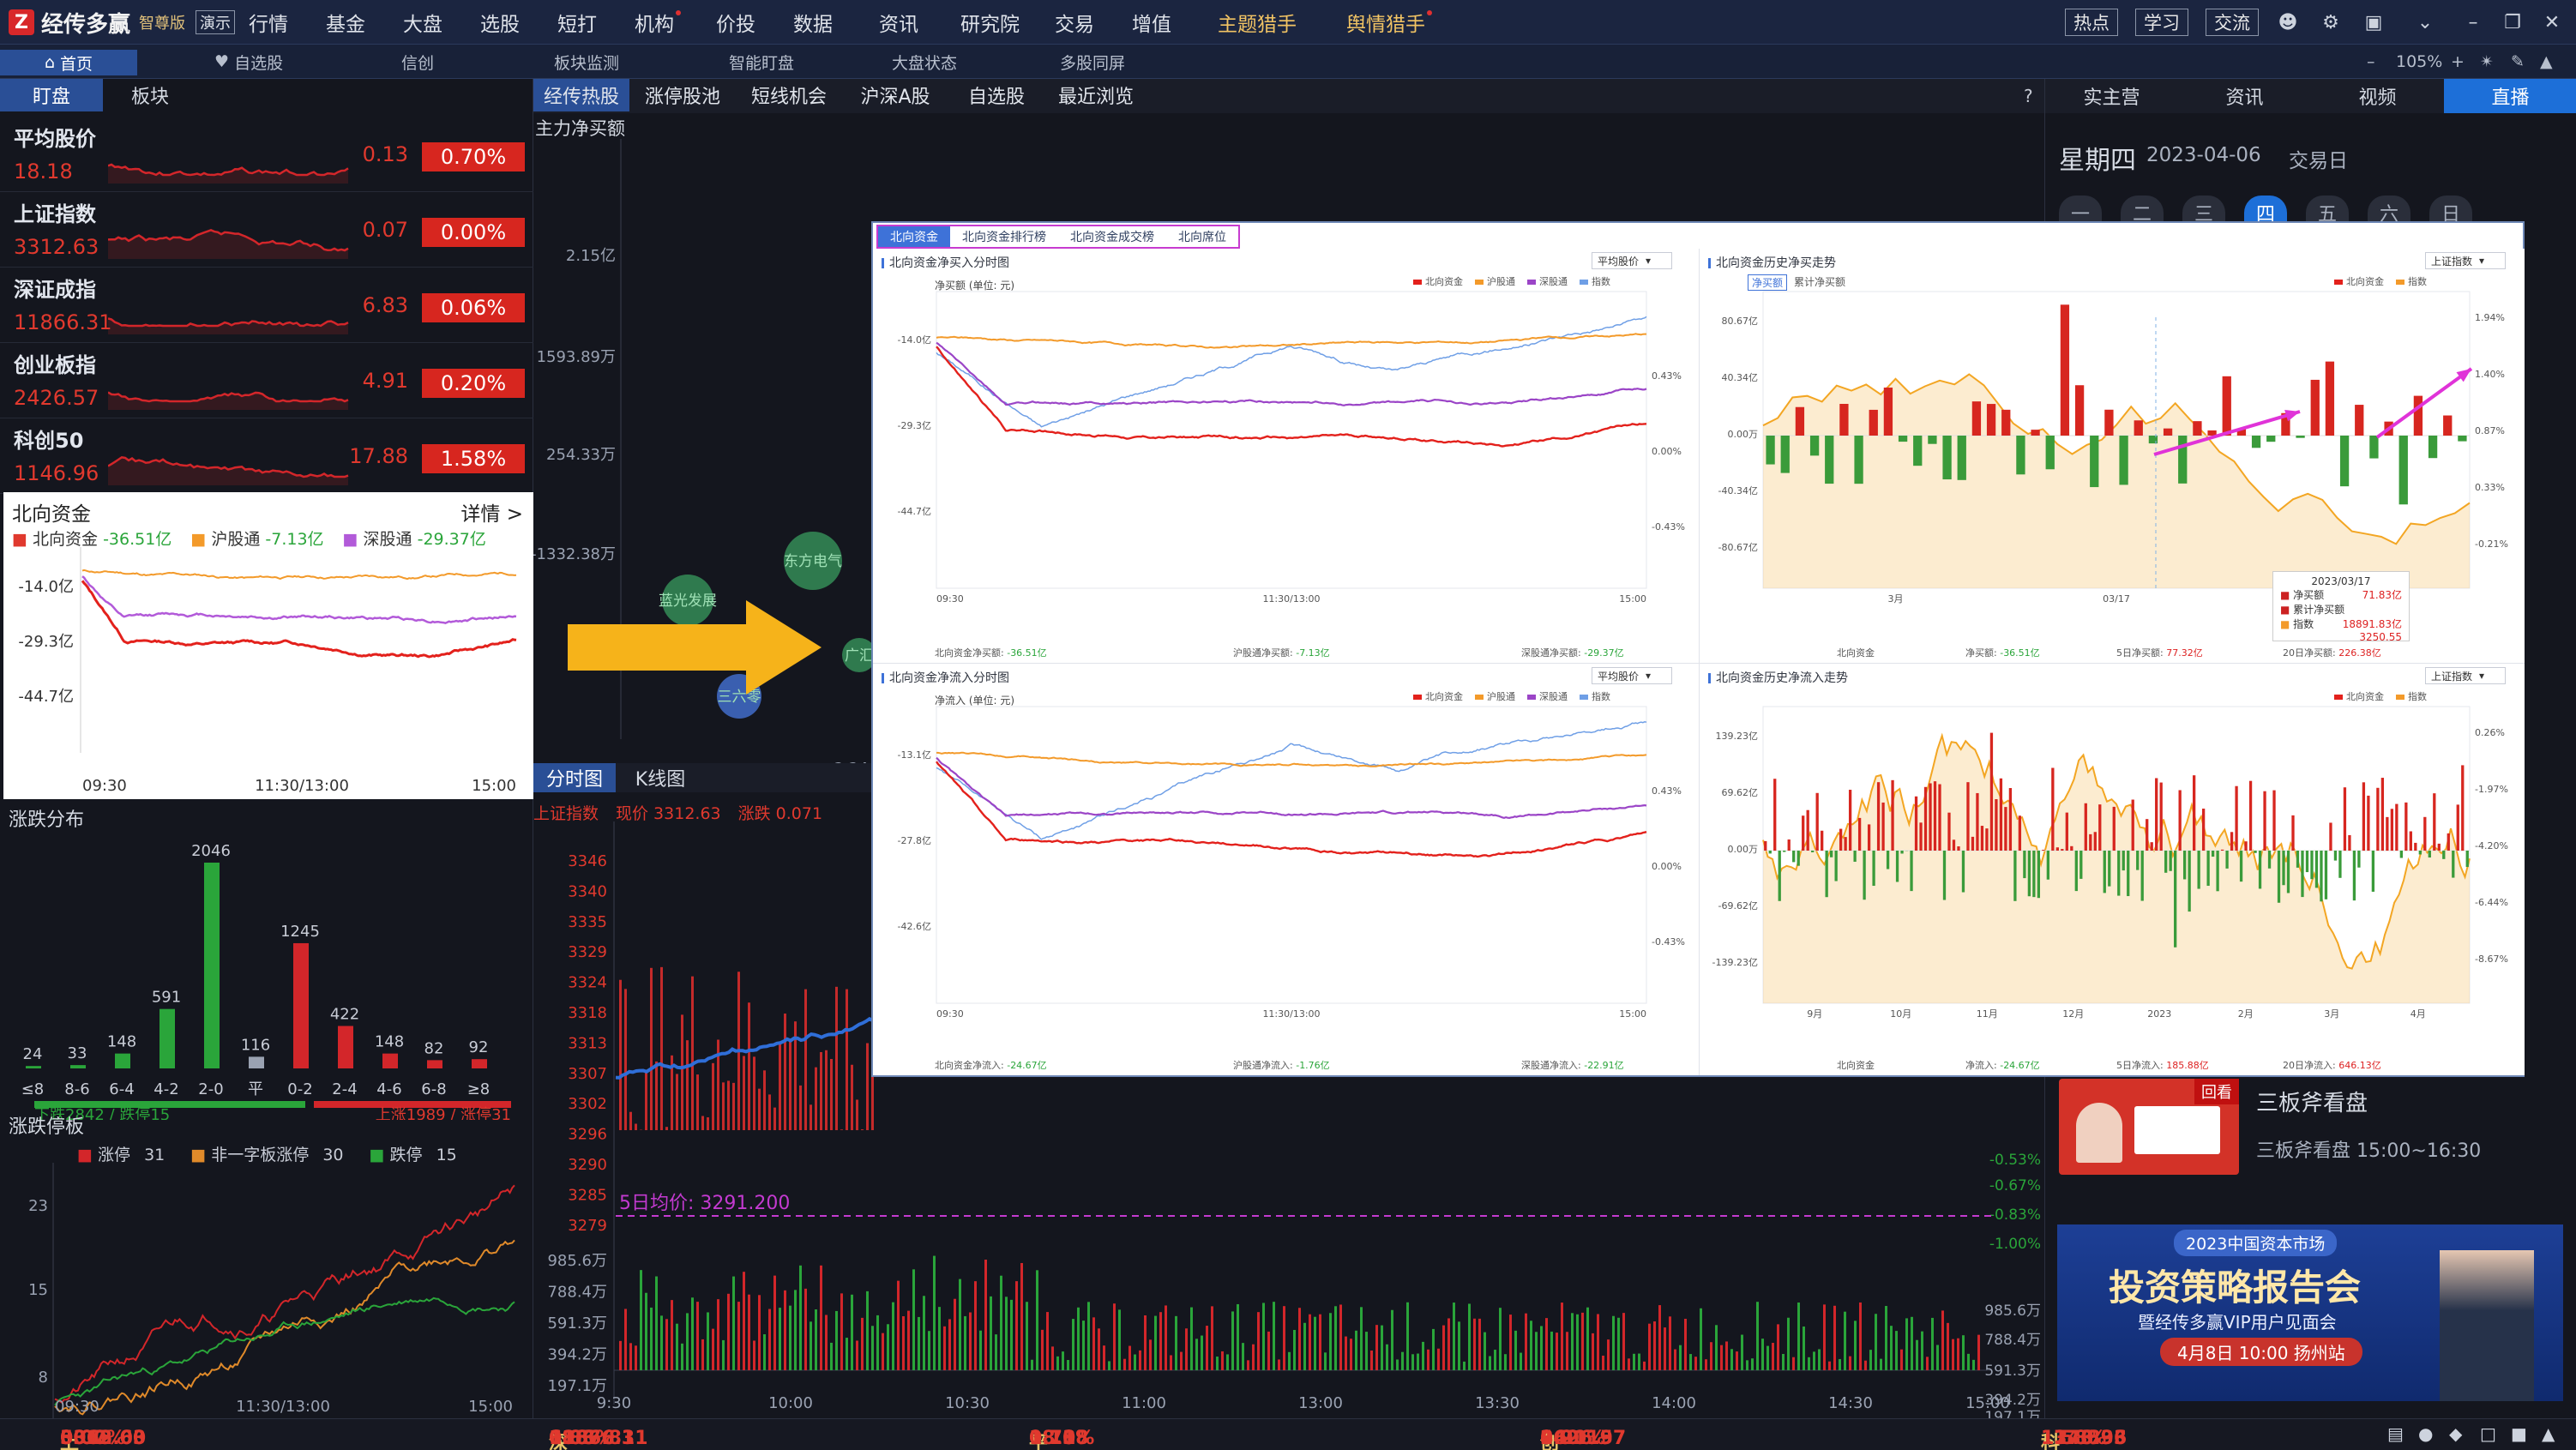 This screenshot has height=1450, width=2576. I want to click on lower-xtick: 13:00, so click(1320, 1403).